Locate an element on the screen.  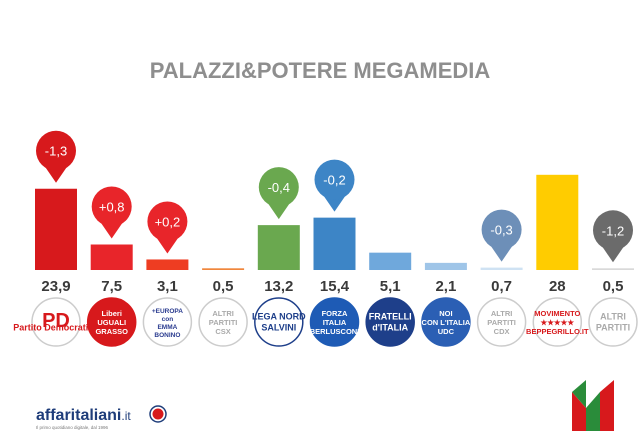
logo-text: NOI is located at coordinates (445, 313).